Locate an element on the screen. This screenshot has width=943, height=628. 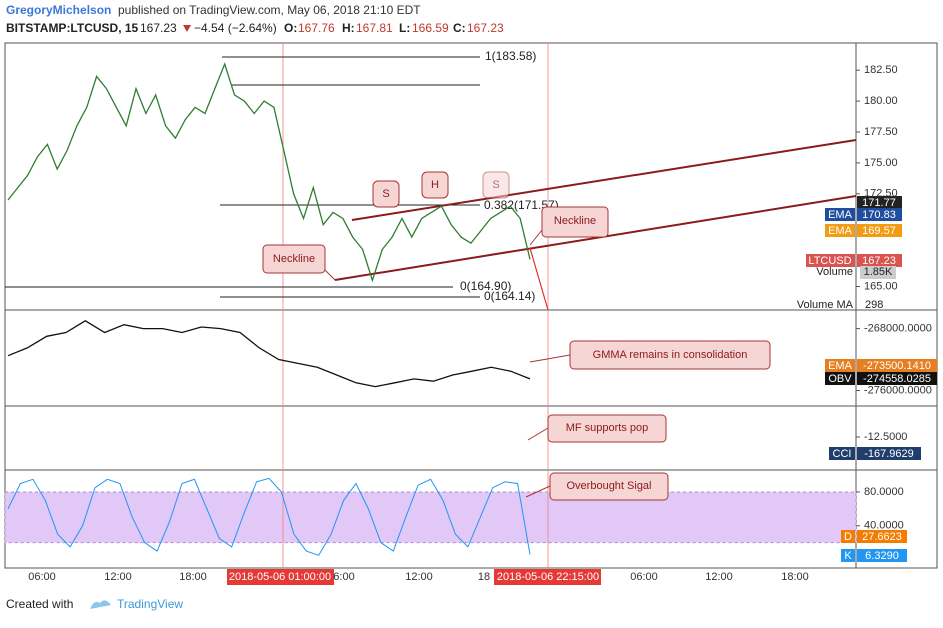
y-tick-label: 40.0000 is located at coordinates (884, 526).